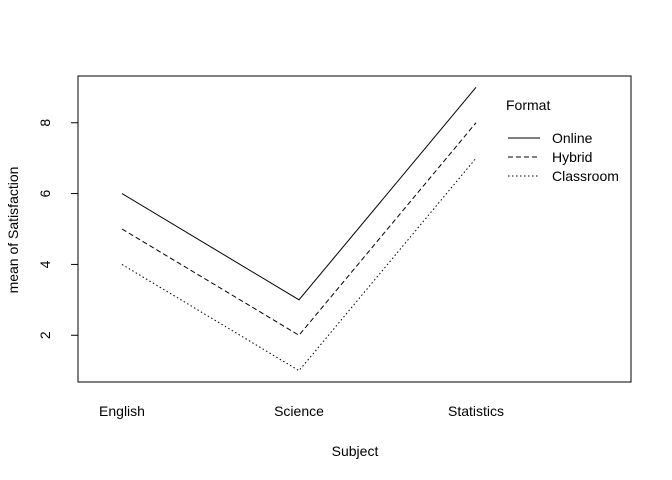  Describe the element at coordinates (355, 451) in the screenshot. I see `x-axis-label: Subject` at that location.